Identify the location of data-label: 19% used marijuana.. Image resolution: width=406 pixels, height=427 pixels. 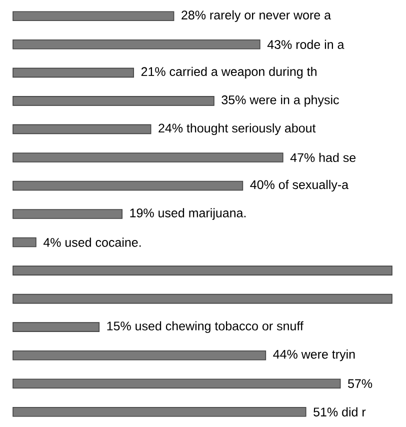
(188, 214).